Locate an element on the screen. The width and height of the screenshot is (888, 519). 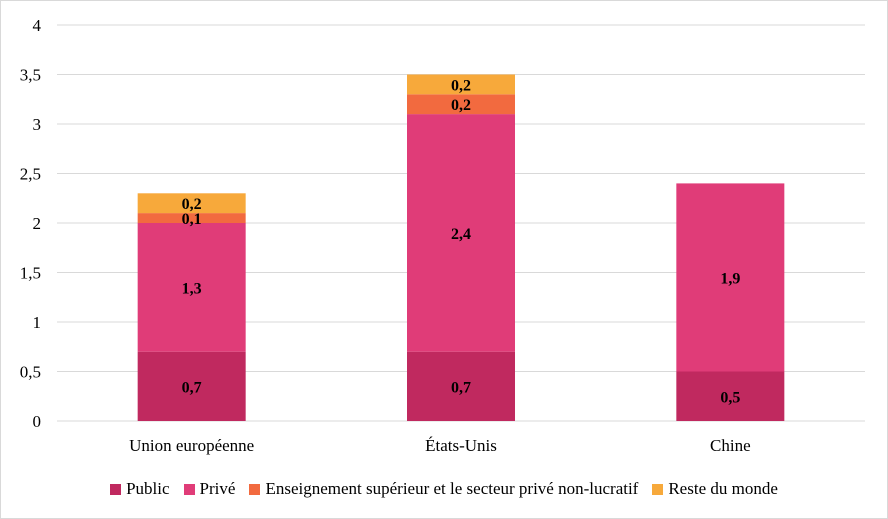
legend-item: Privé is located at coordinates (209, 489).